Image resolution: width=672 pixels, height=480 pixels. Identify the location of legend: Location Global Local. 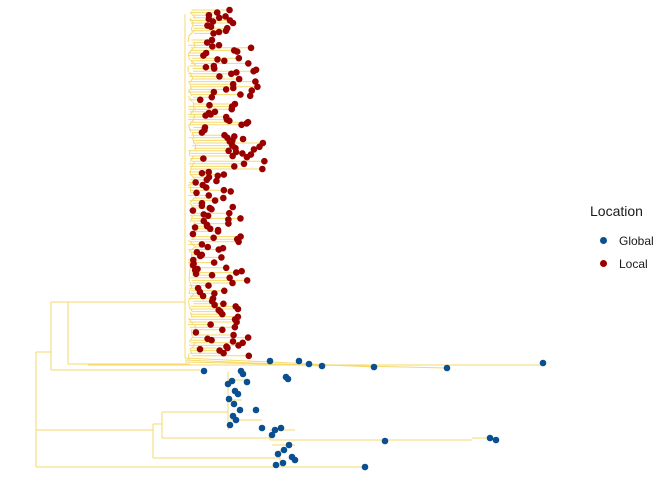
(630, 239).